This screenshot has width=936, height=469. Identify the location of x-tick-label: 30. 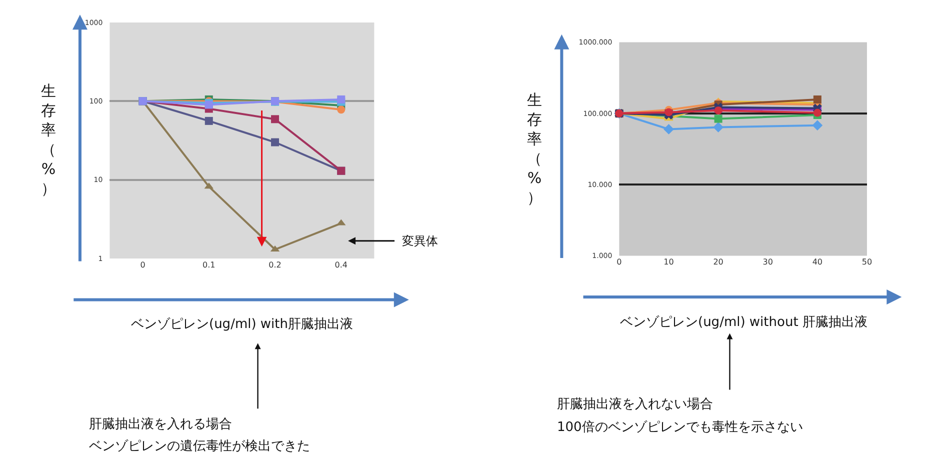
(767, 262).